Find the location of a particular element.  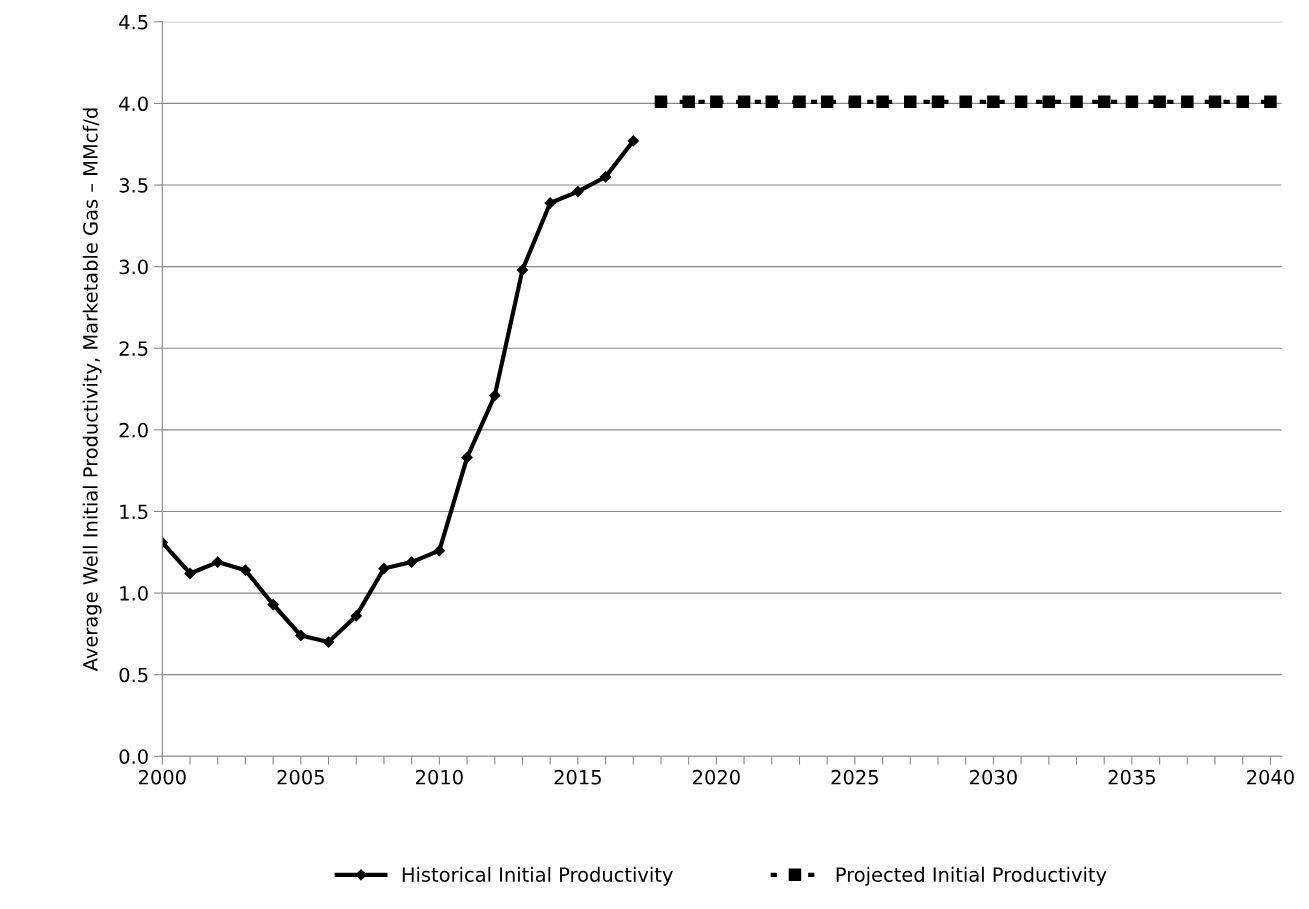

y-tick-label: 2.0 is located at coordinates (133, 430).